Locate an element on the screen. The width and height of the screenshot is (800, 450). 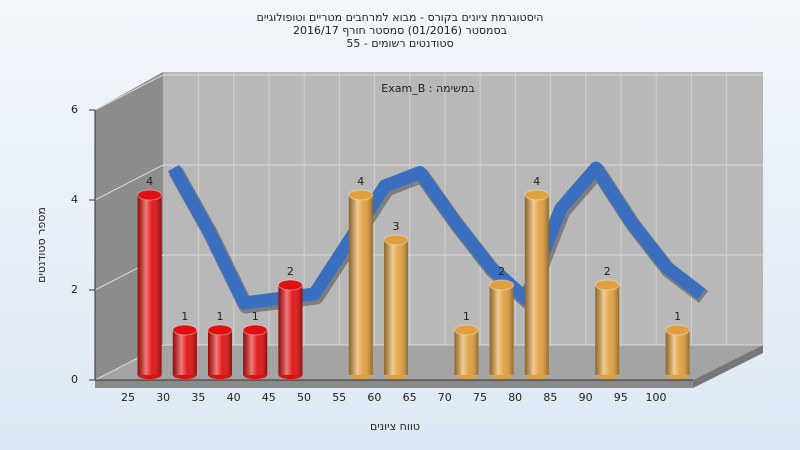
y-tick-label: 4 is located at coordinates (74, 199).